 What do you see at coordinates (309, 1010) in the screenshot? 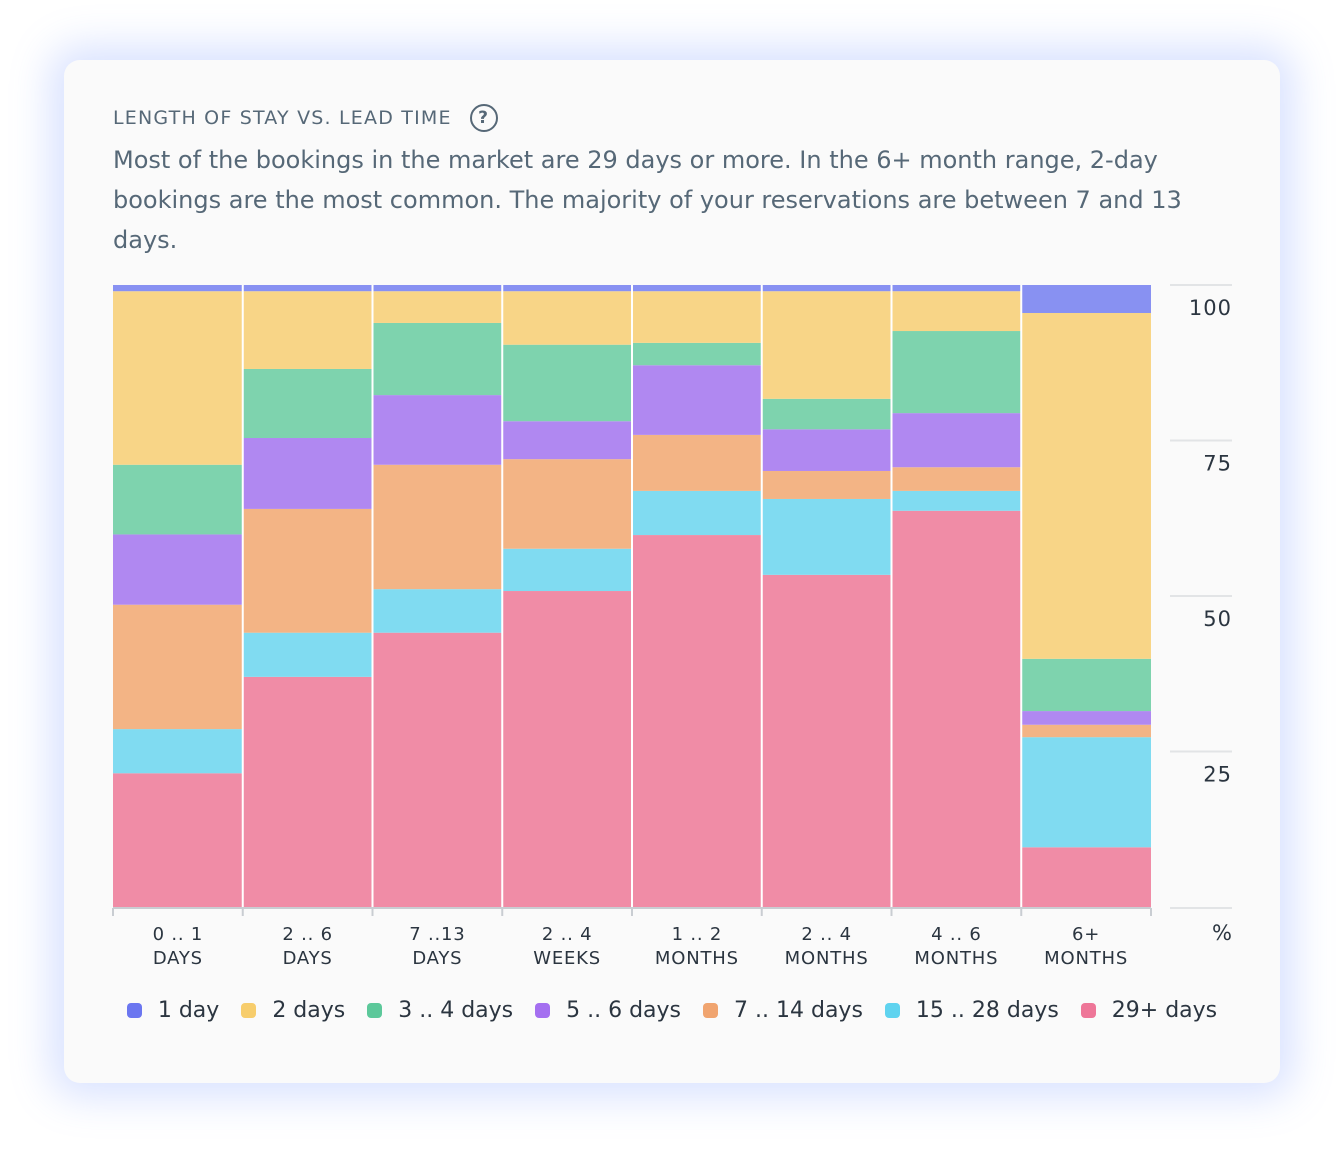
I see `legend-label: 2 days` at bounding box center [309, 1010].